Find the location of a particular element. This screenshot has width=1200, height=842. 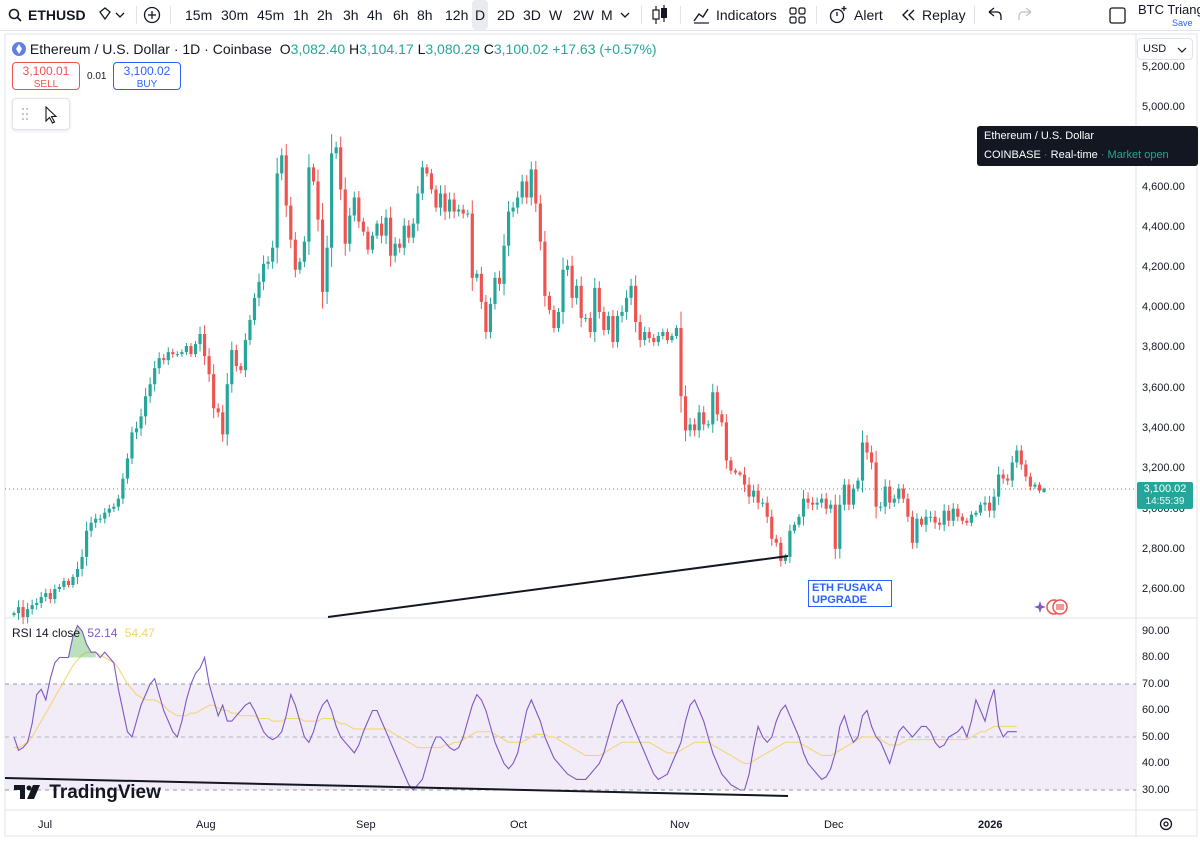

price-tick-label: 2,600.00 is located at coordinates (1163, 589).